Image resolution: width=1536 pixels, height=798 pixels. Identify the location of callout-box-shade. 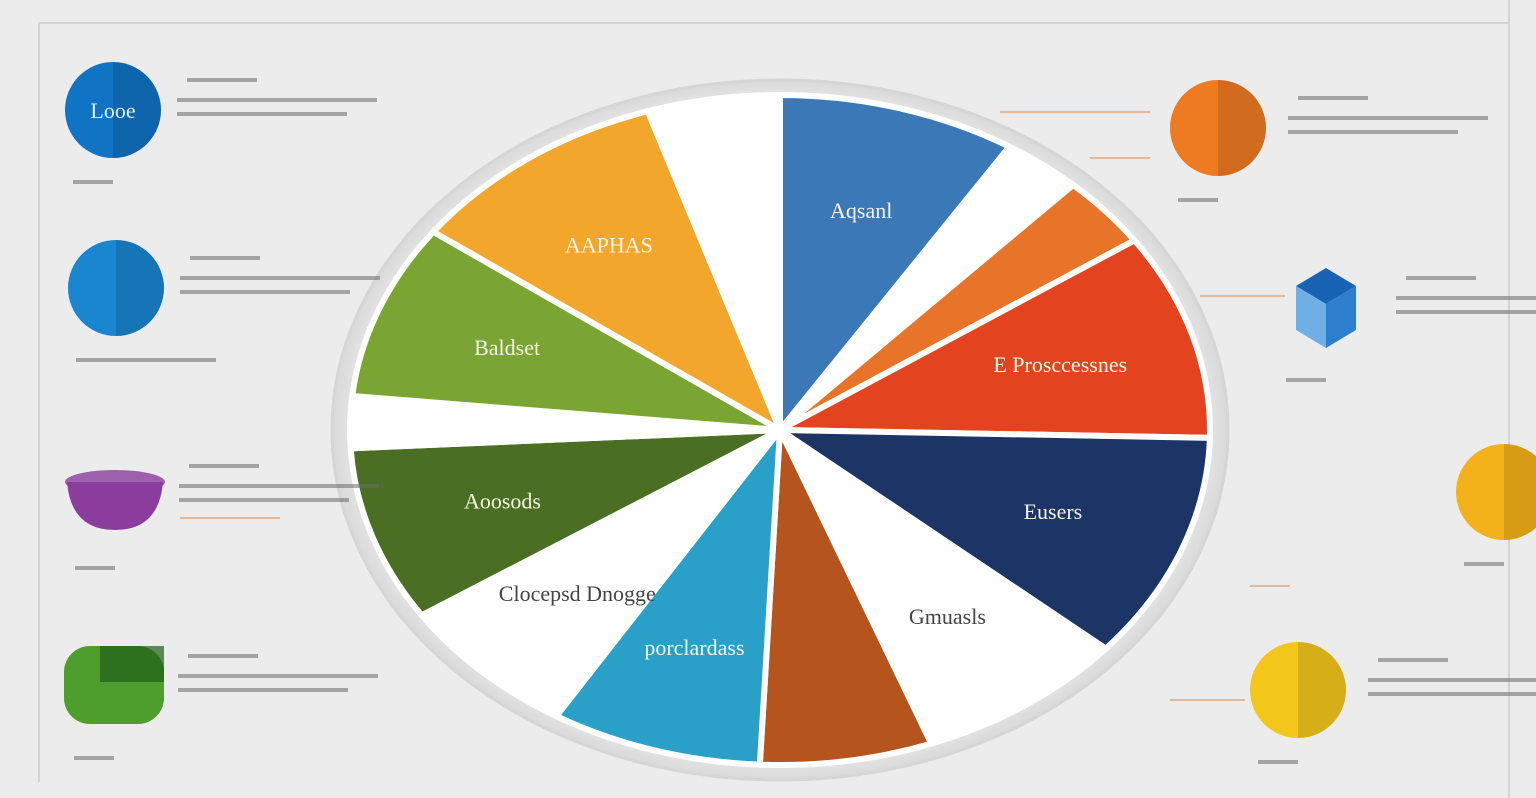
(132, 664).